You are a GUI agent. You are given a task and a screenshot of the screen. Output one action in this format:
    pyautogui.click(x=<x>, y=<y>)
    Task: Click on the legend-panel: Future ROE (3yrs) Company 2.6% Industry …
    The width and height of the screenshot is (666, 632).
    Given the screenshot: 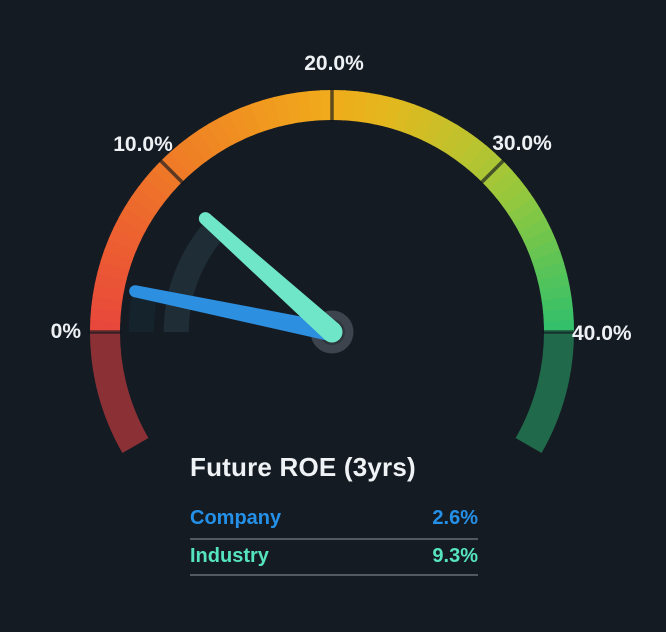 What is the action you would take?
    pyautogui.click(x=334, y=513)
    